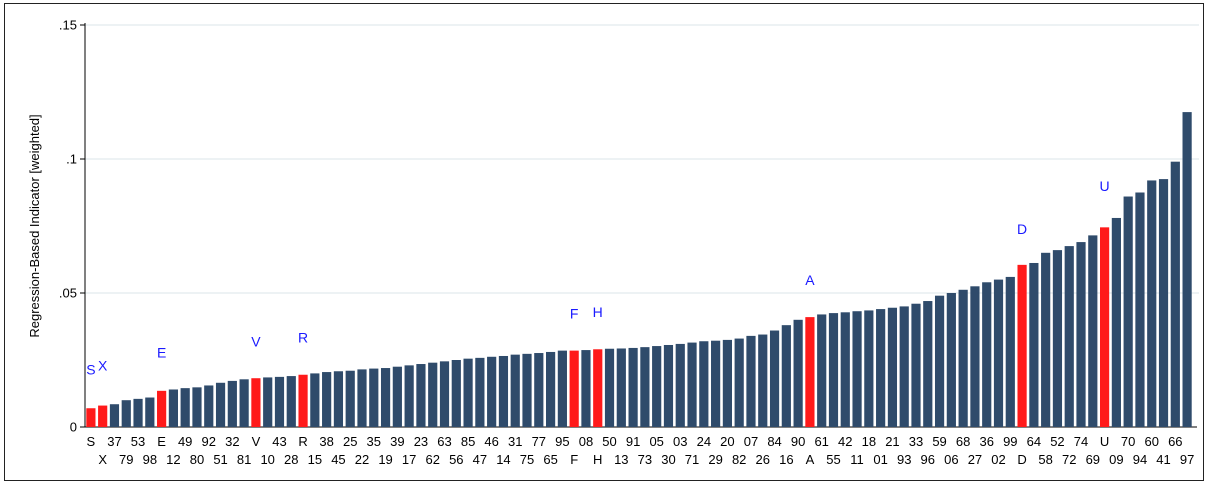  I want to click on x-tick-label: 16, so click(786, 459).